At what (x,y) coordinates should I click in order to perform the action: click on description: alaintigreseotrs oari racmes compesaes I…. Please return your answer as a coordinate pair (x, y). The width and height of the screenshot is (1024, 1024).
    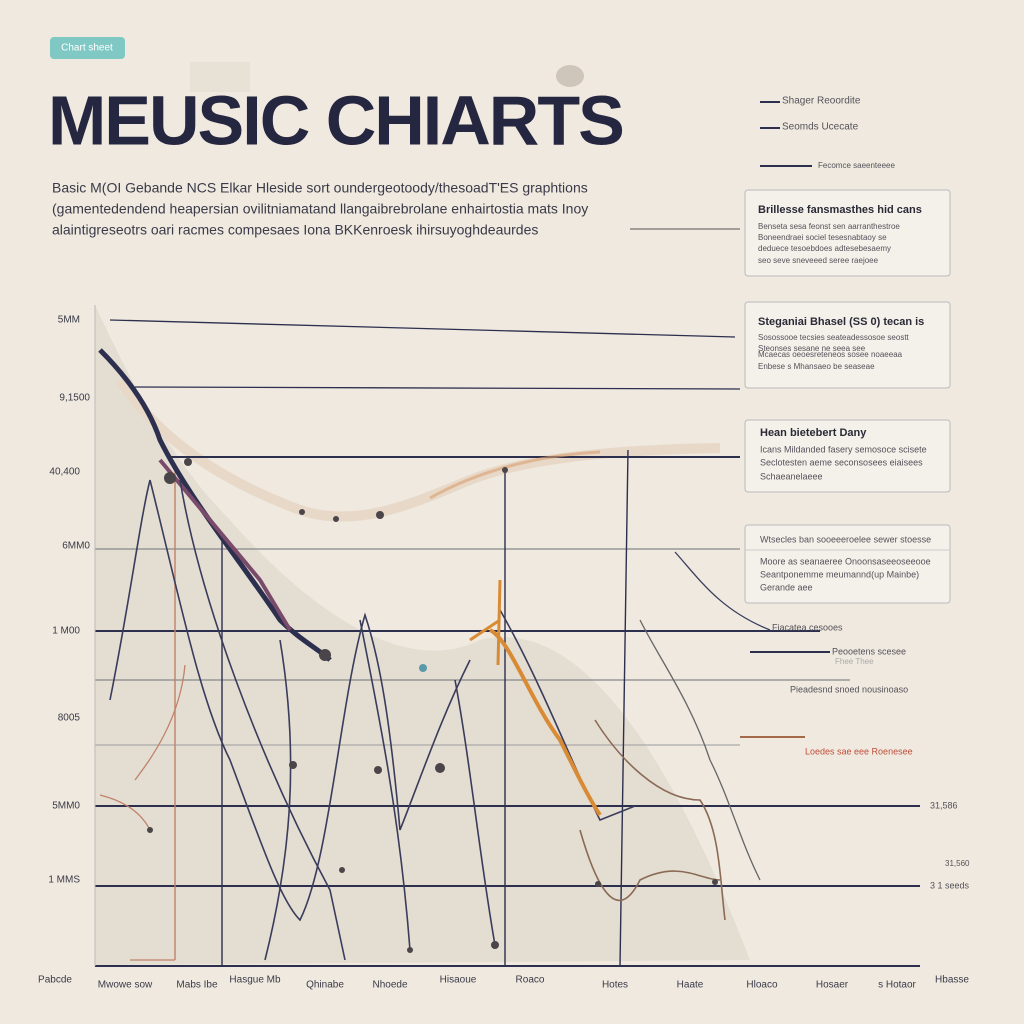
    Looking at the image, I should click on (295, 230).